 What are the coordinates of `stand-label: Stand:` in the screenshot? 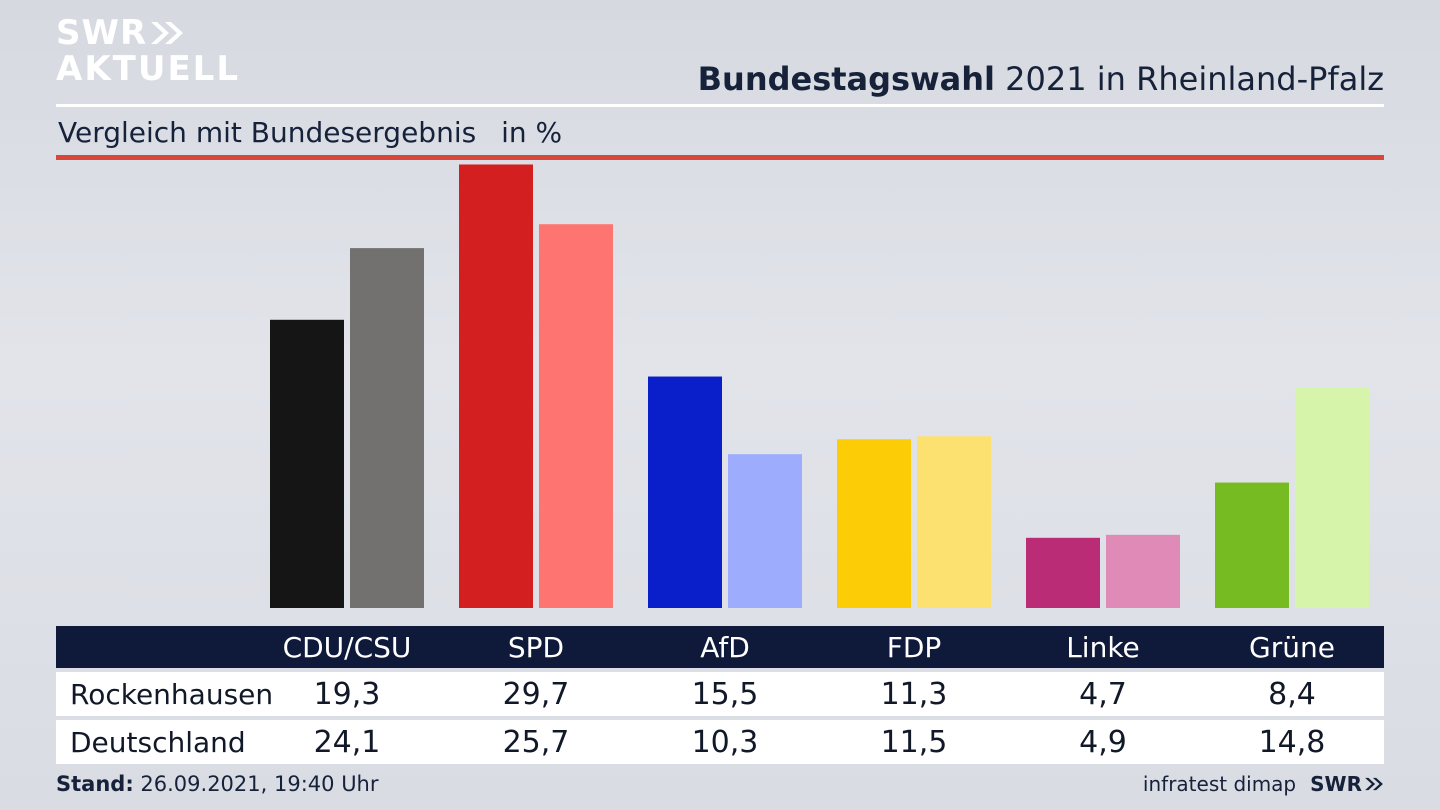 It's located at (95, 784).